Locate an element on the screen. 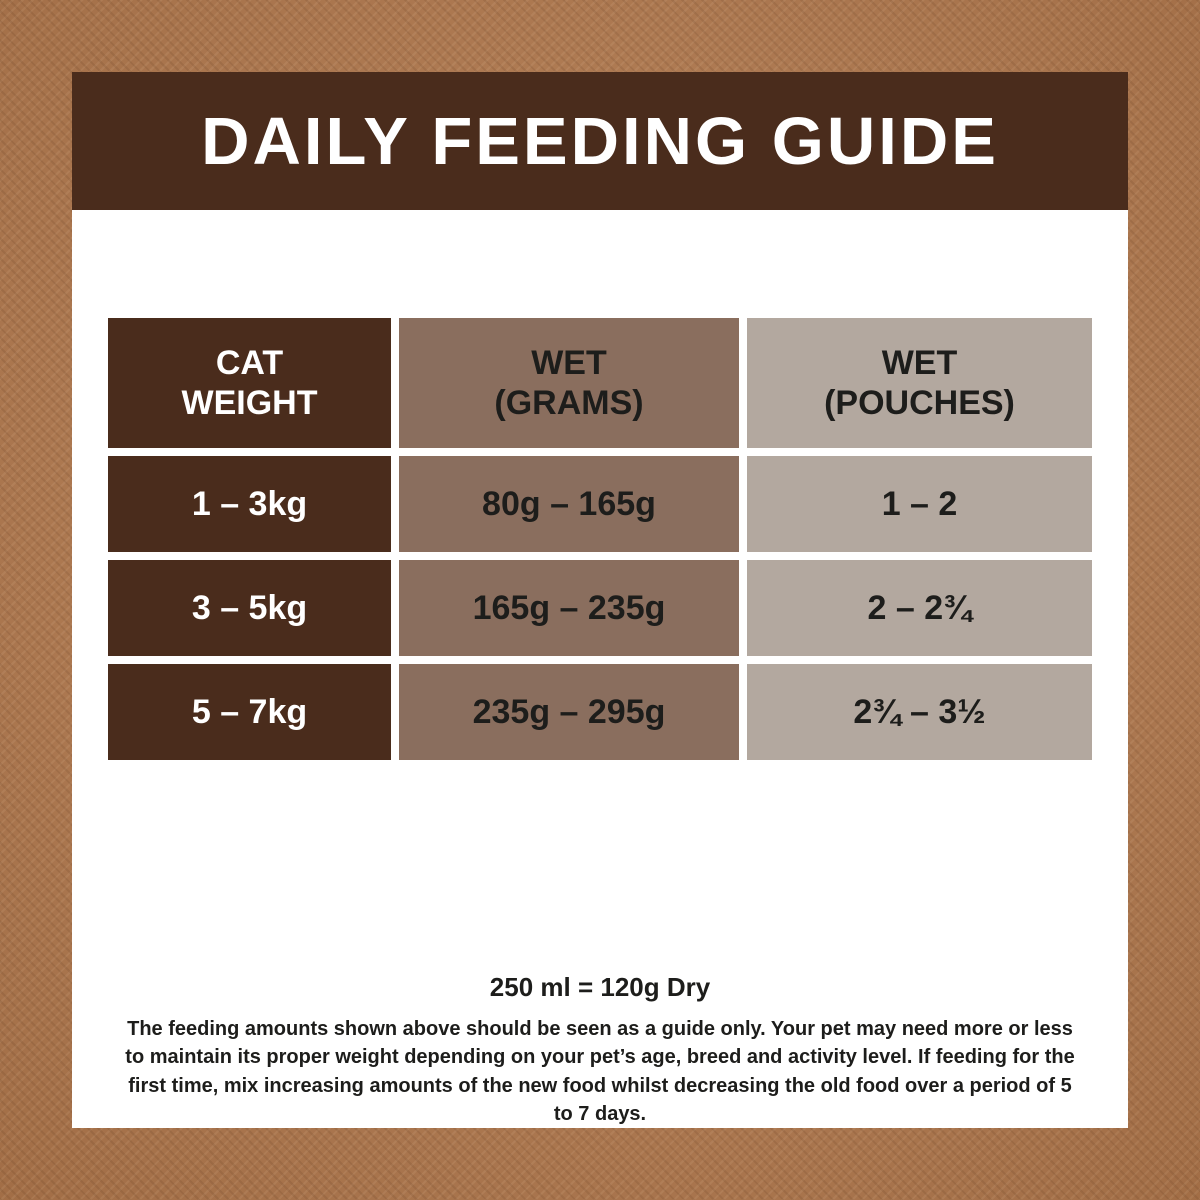 The height and width of the screenshot is (1200, 1200). table-cell-grams: 80g – 165g is located at coordinates (569, 504).